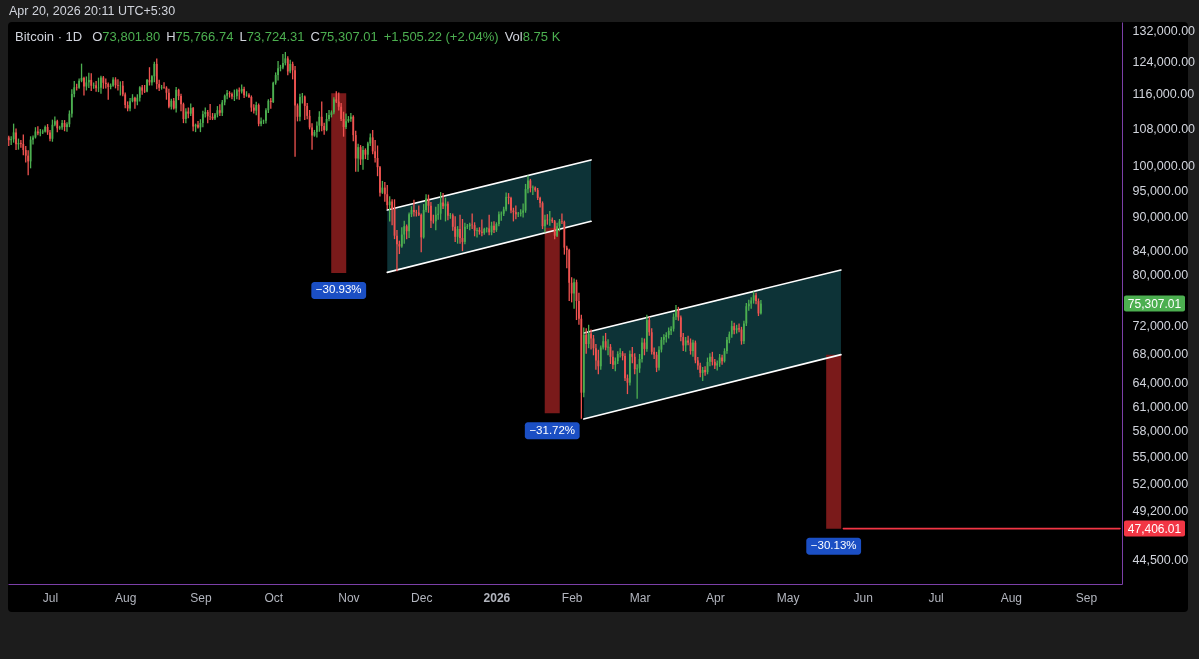 This screenshot has height=659, width=1199. Describe the element at coordinates (1160, 559) in the screenshot. I see `y-tick-label: 44,500.00` at that location.